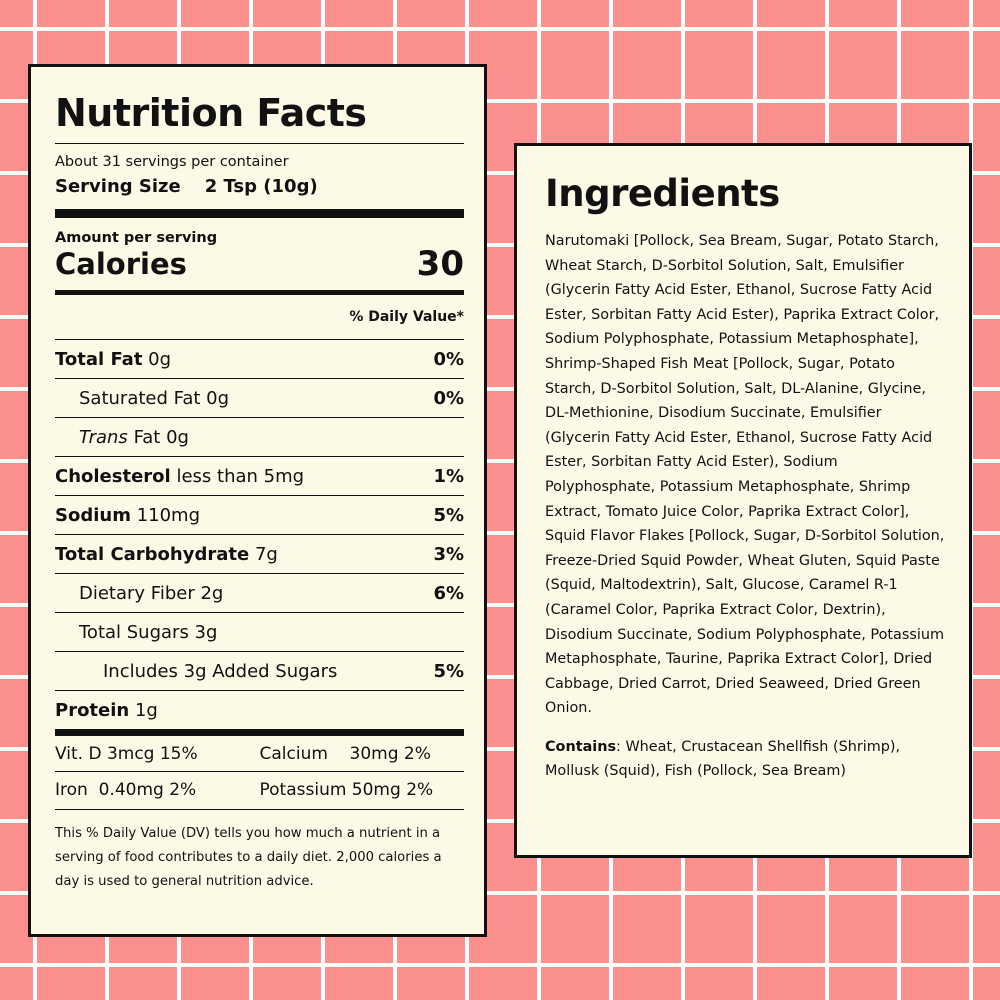 This screenshot has height=1000, width=1000. Describe the element at coordinates (581, 746) in the screenshot. I see `contains-label: Contains` at that location.